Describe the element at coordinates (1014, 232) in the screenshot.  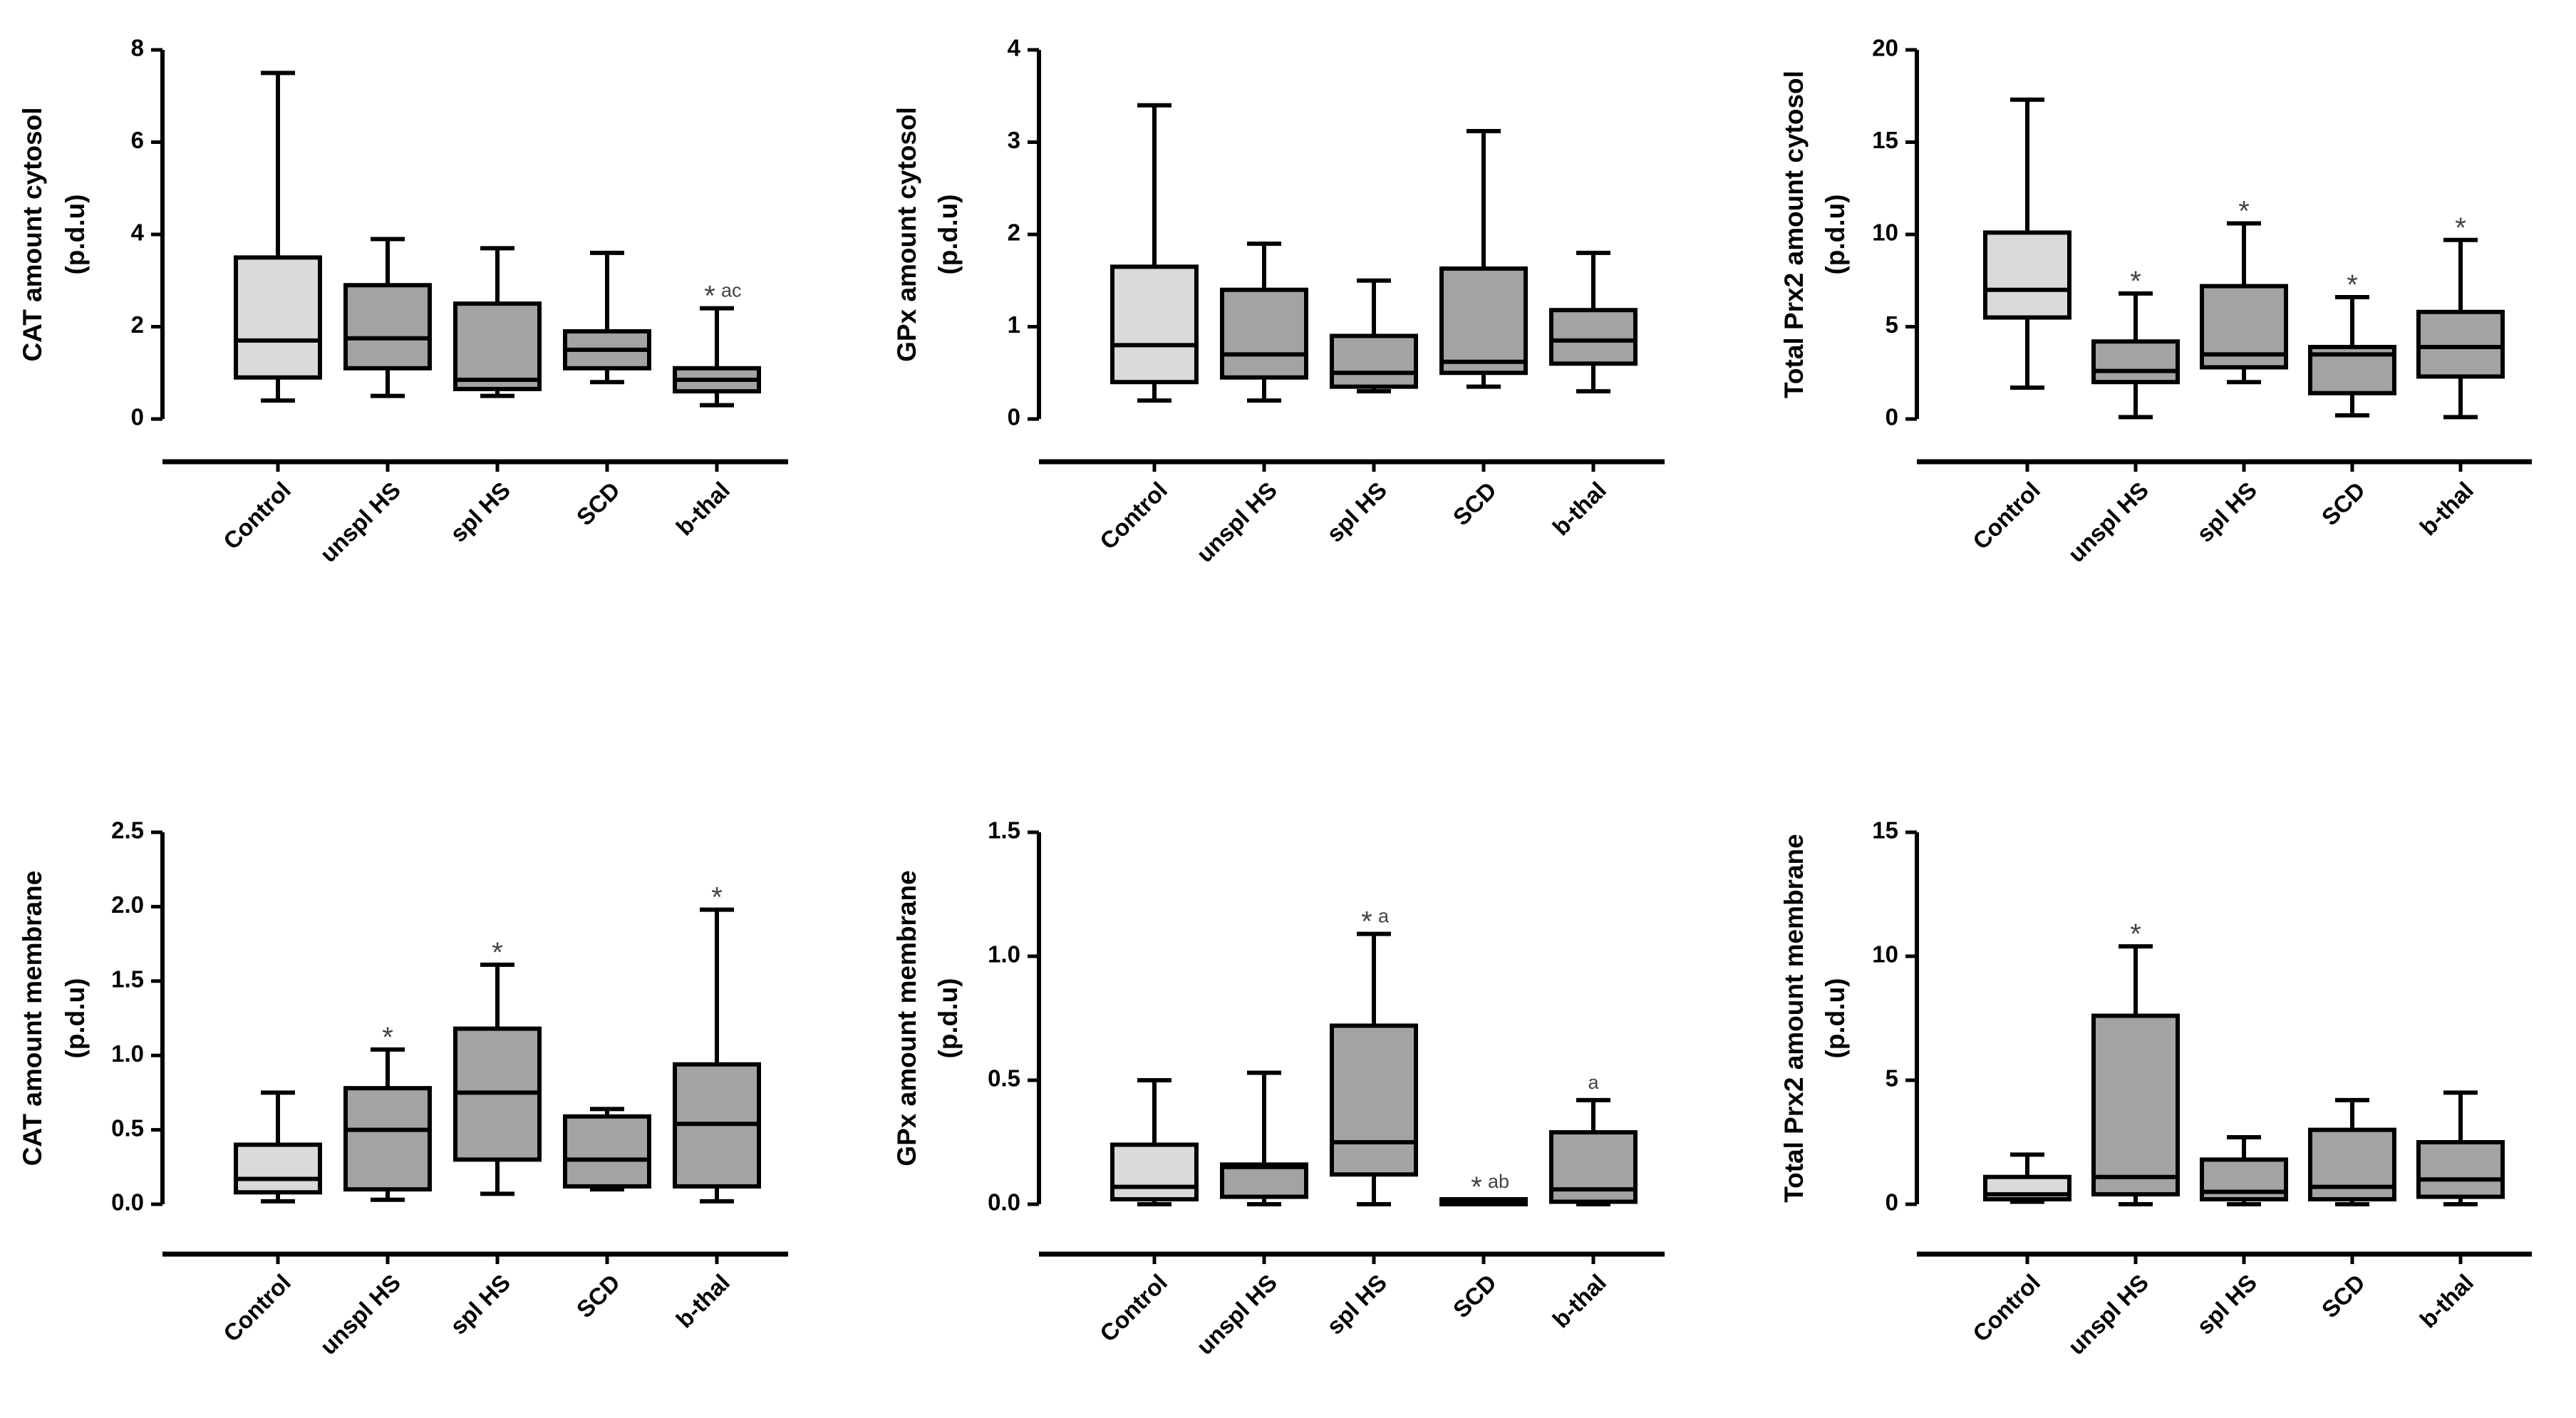
I see `y-tick-label: 2` at that location.